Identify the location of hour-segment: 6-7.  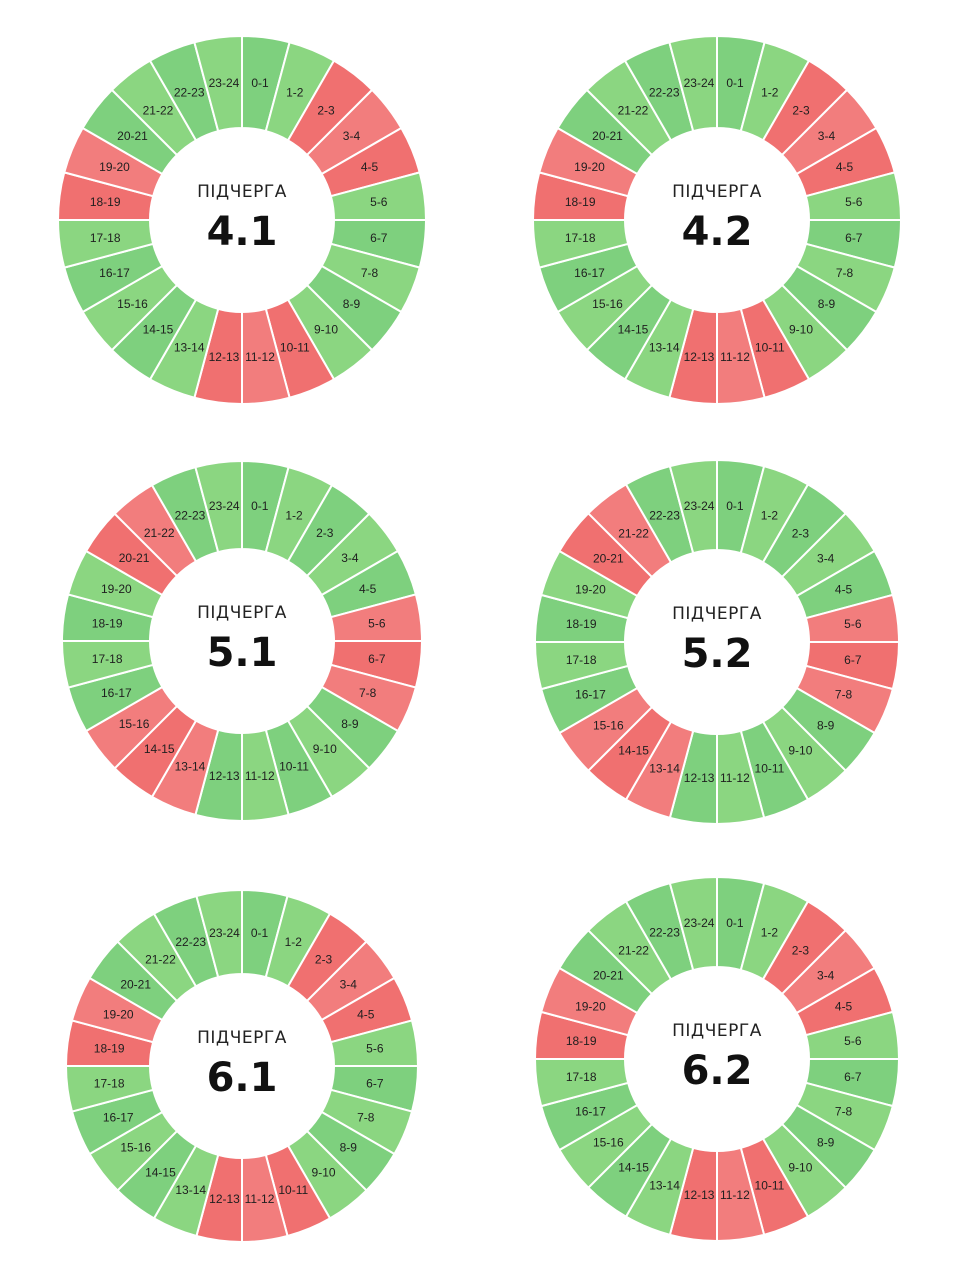
(852, 1083).